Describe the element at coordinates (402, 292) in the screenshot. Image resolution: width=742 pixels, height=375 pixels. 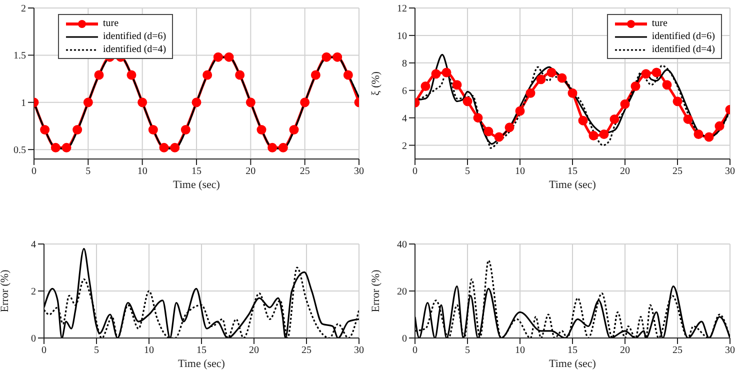
I see `y-tick-label: 20` at that location.